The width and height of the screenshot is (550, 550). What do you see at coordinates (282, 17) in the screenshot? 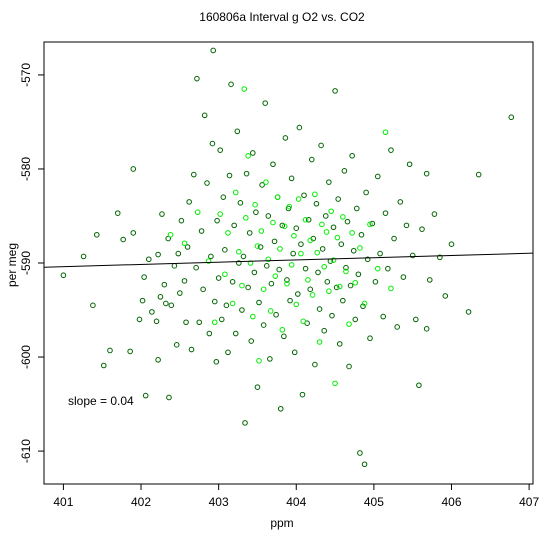
I see `chart-title: 160806a Interval g O2 vs. CO2` at bounding box center [282, 17].